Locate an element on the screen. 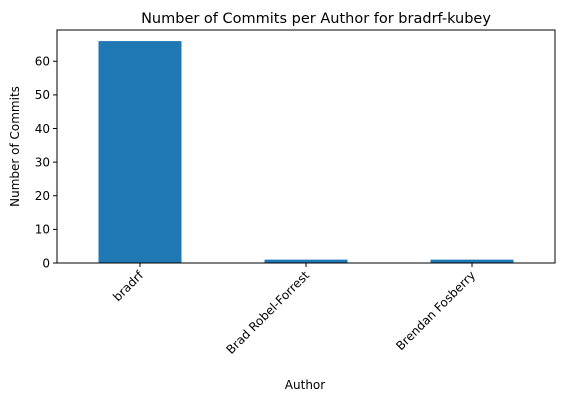 The width and height of the screenshot is (562, 403). y-tick-label-6: 60 is located at coordinates (42, 62).